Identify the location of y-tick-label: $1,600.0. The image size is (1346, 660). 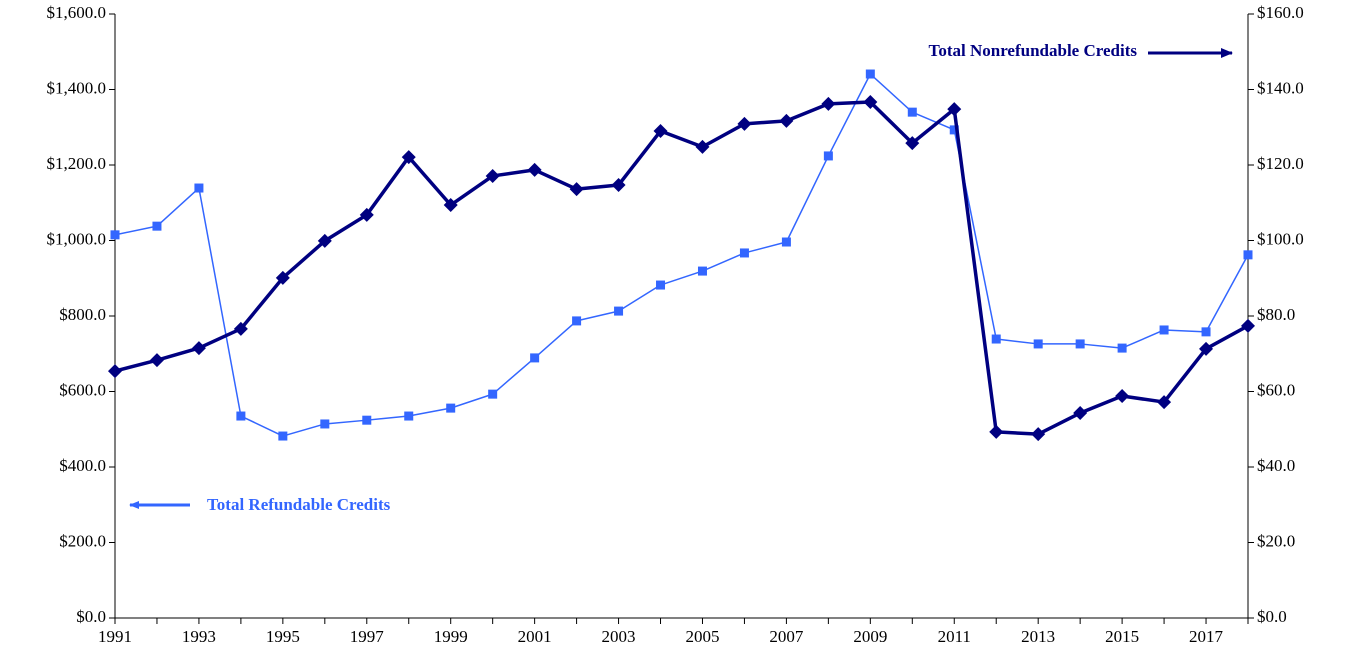
(77, 12).